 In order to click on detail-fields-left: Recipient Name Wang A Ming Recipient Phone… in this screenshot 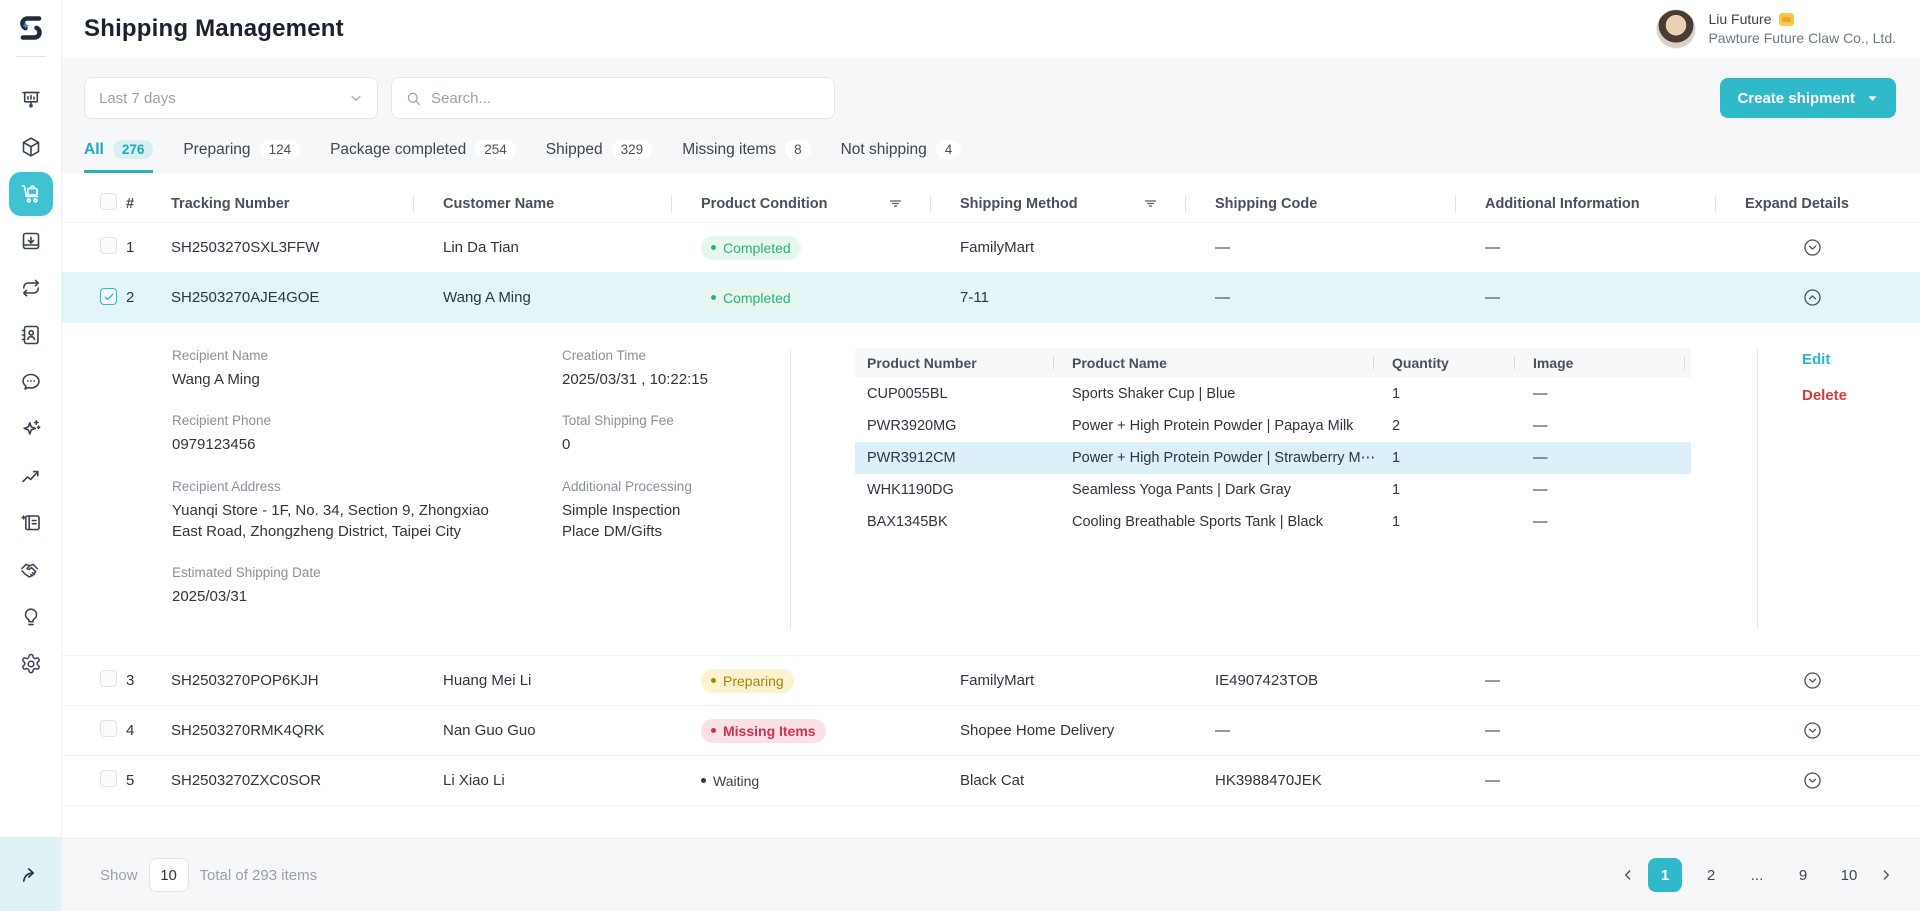, I will do `click(332, 488)`.